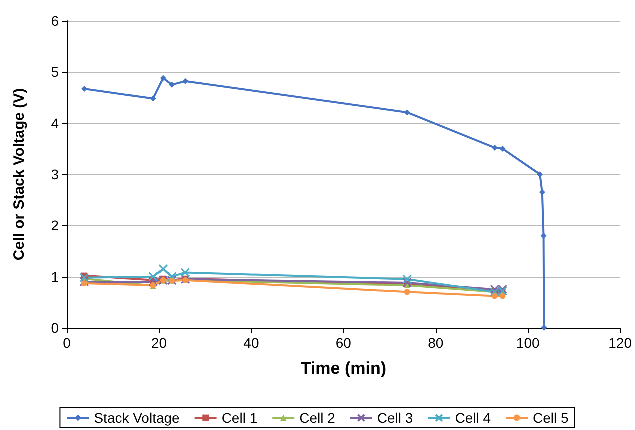 The image size is (635, 430). I want to click on x-tick-label: 20, so click(159, 343).